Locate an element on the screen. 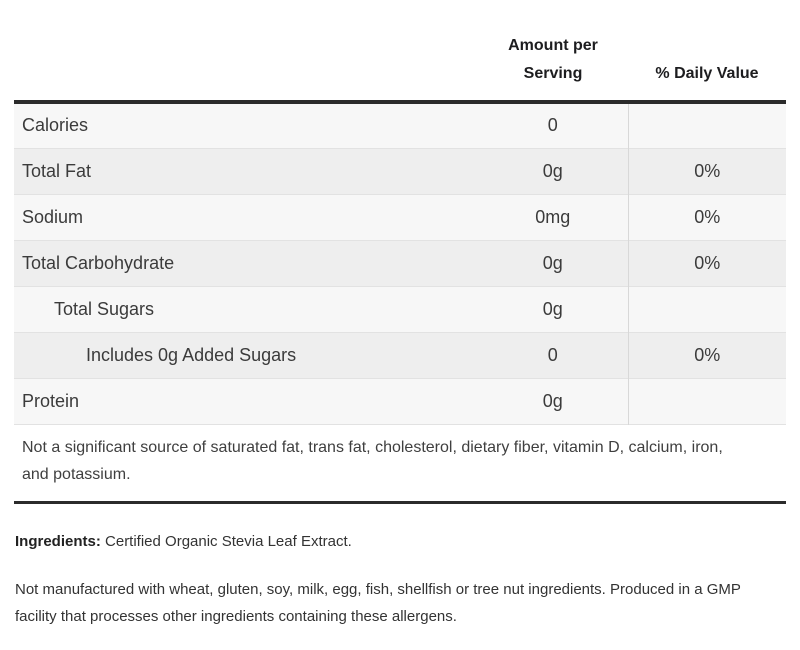  table-row-sodium: Sodium 0mg 0% is located at coordinates (400, 216).